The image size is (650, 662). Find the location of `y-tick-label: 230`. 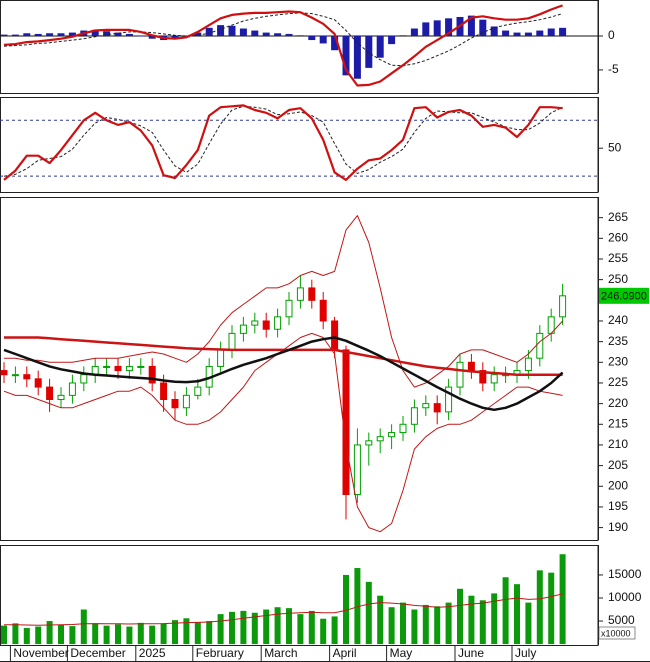

y-tick-label: 230 is located at coordinates (618, 361).